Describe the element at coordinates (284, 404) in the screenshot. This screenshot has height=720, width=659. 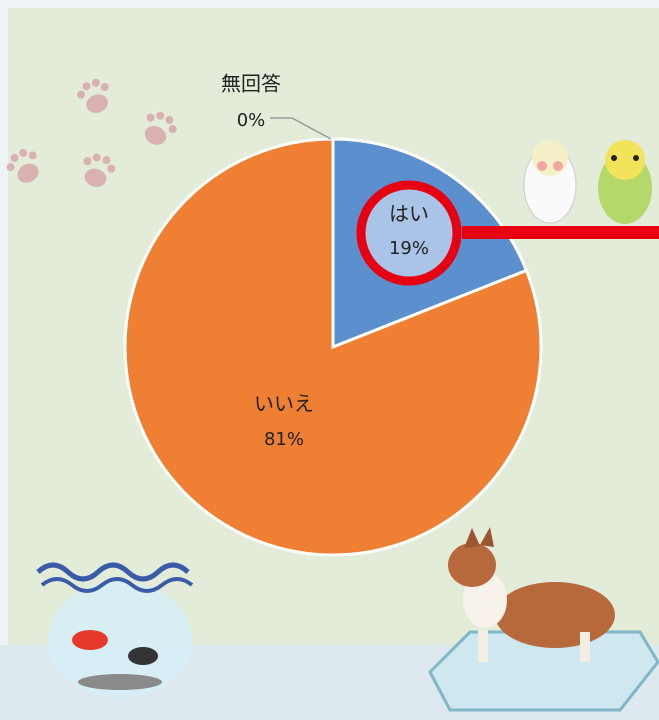
I see `slice-label: いいえ` at that location.